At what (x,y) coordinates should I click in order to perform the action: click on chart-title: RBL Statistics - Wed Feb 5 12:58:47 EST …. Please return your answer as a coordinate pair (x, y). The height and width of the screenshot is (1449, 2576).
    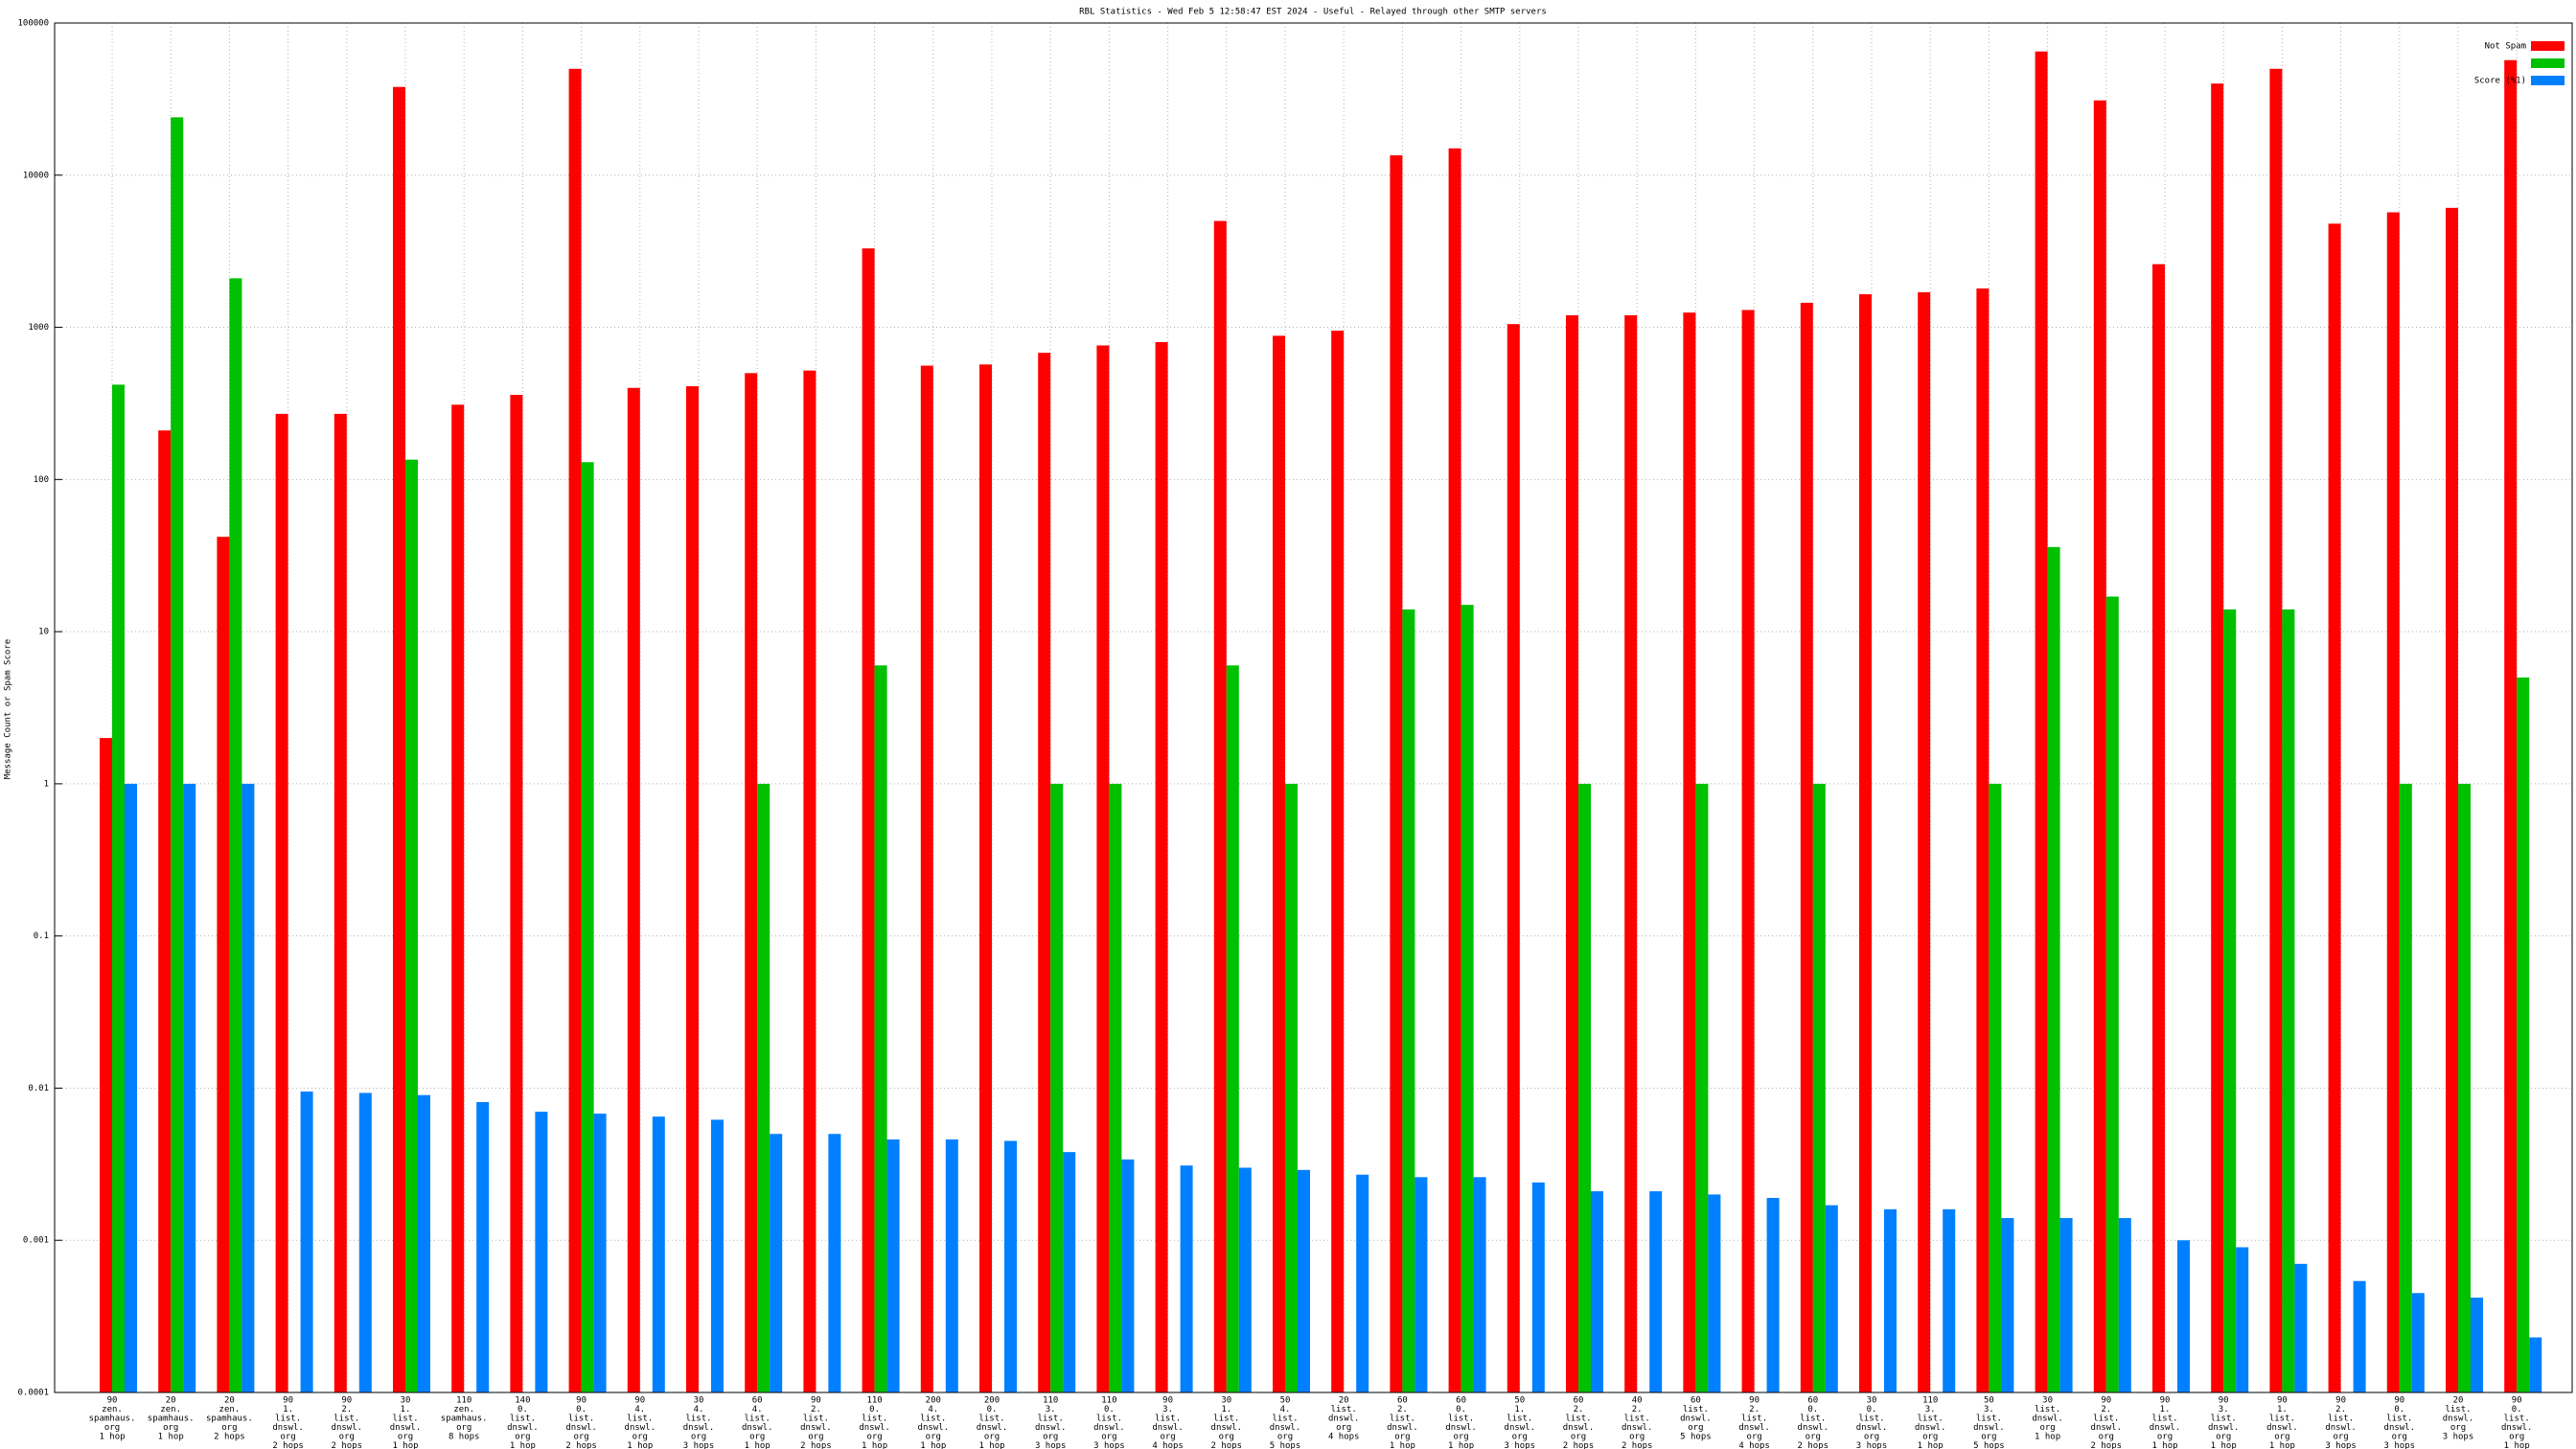
    Looking at the image, I should click on (1313, 12).